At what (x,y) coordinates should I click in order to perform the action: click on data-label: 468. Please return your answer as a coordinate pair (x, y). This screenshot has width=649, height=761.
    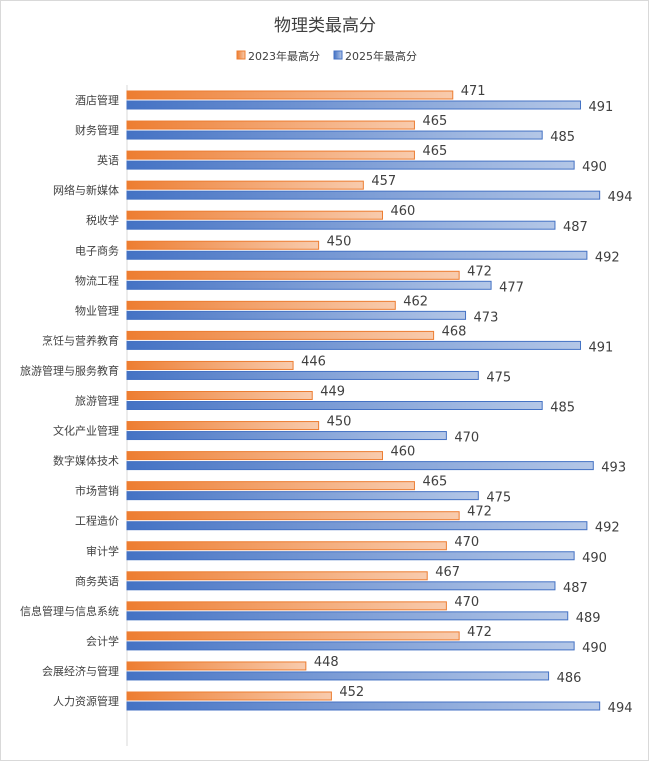
    Looking at the image, I should click on (454, 331).